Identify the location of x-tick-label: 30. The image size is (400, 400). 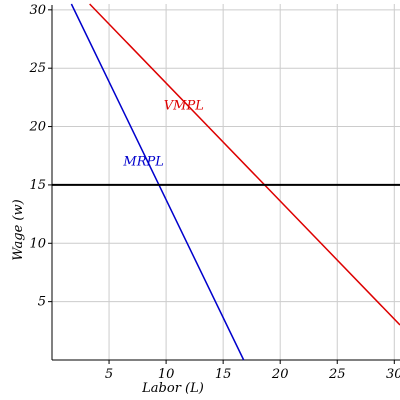
(393, 374).